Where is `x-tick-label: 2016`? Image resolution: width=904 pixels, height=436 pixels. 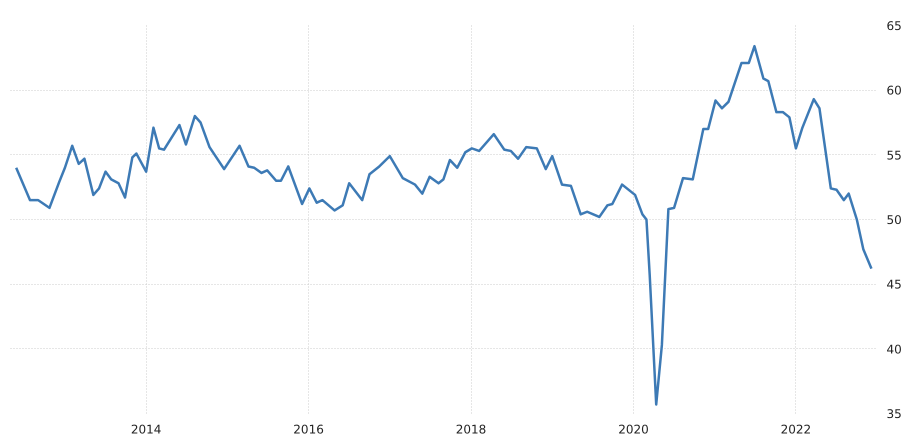
x-tick-label: 2016 is located at coordinates (308, 429).